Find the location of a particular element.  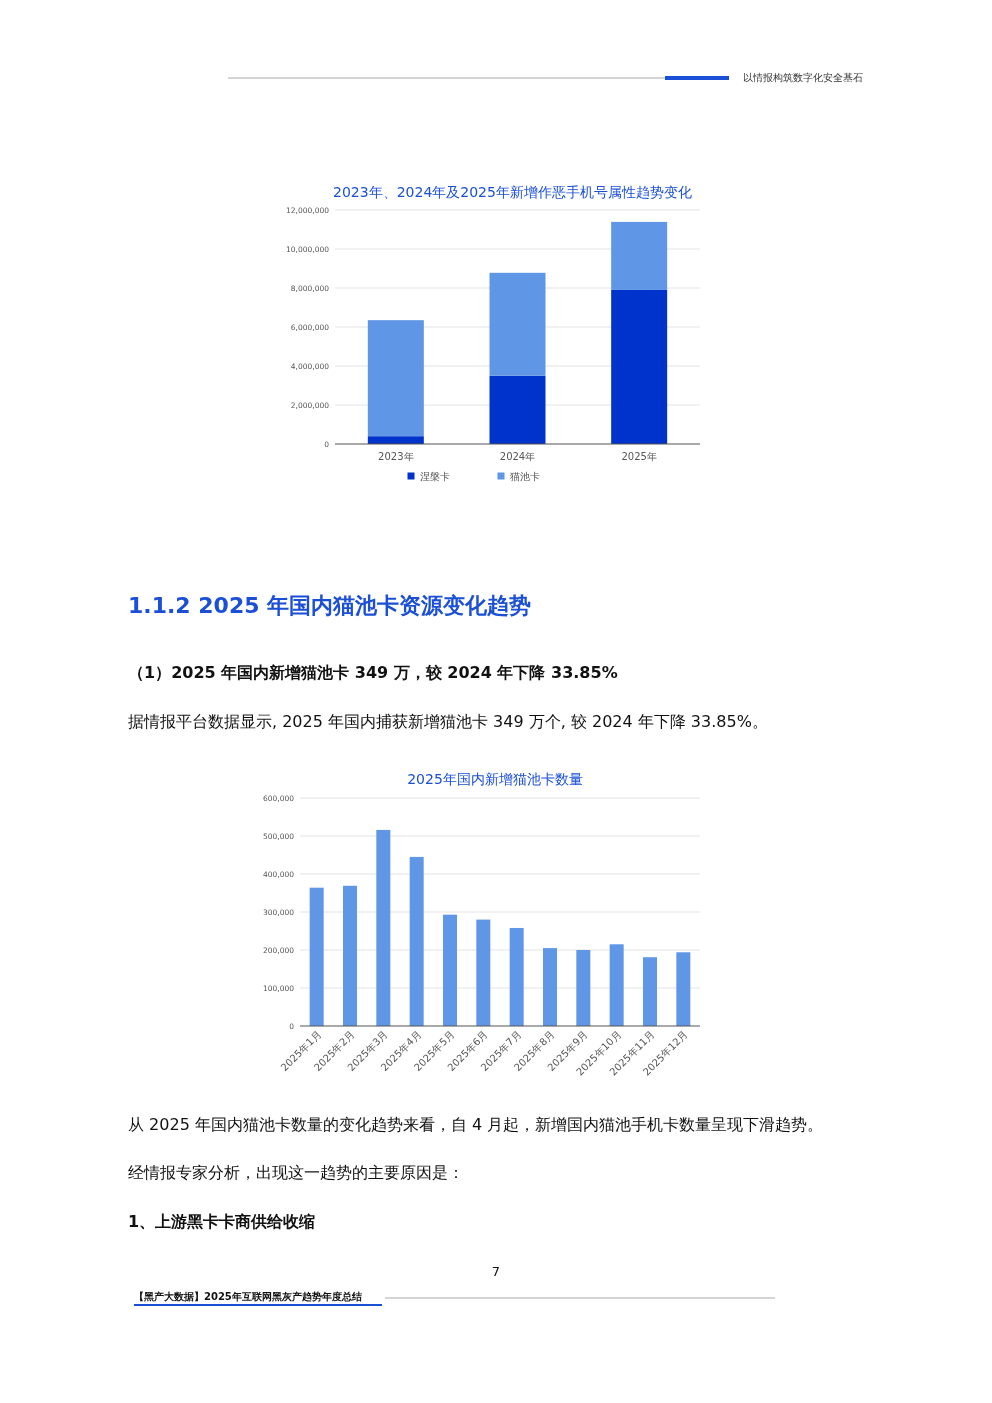

text: 从 2025 年国内猫池卡数量的变化趋势来看，自 4 月起，新增国内猫池手机卡数量呈现下滑趋势。 is located at coordinates (476, 1124).